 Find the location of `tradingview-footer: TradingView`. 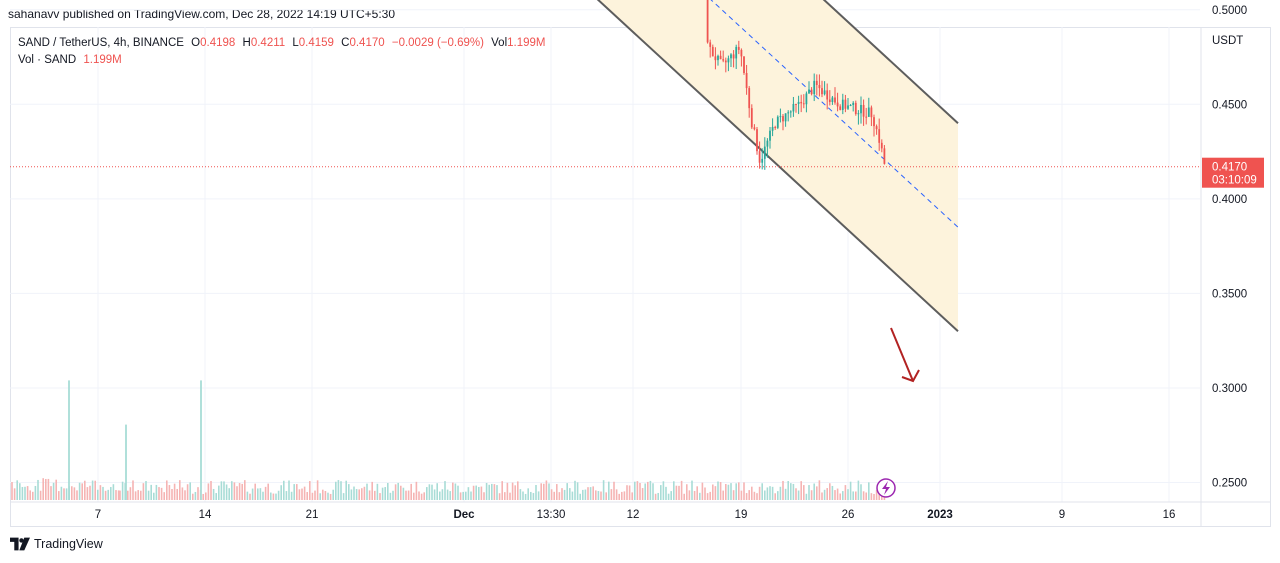

tradingview-footer: TradingView is located at coordinates (56, 544).